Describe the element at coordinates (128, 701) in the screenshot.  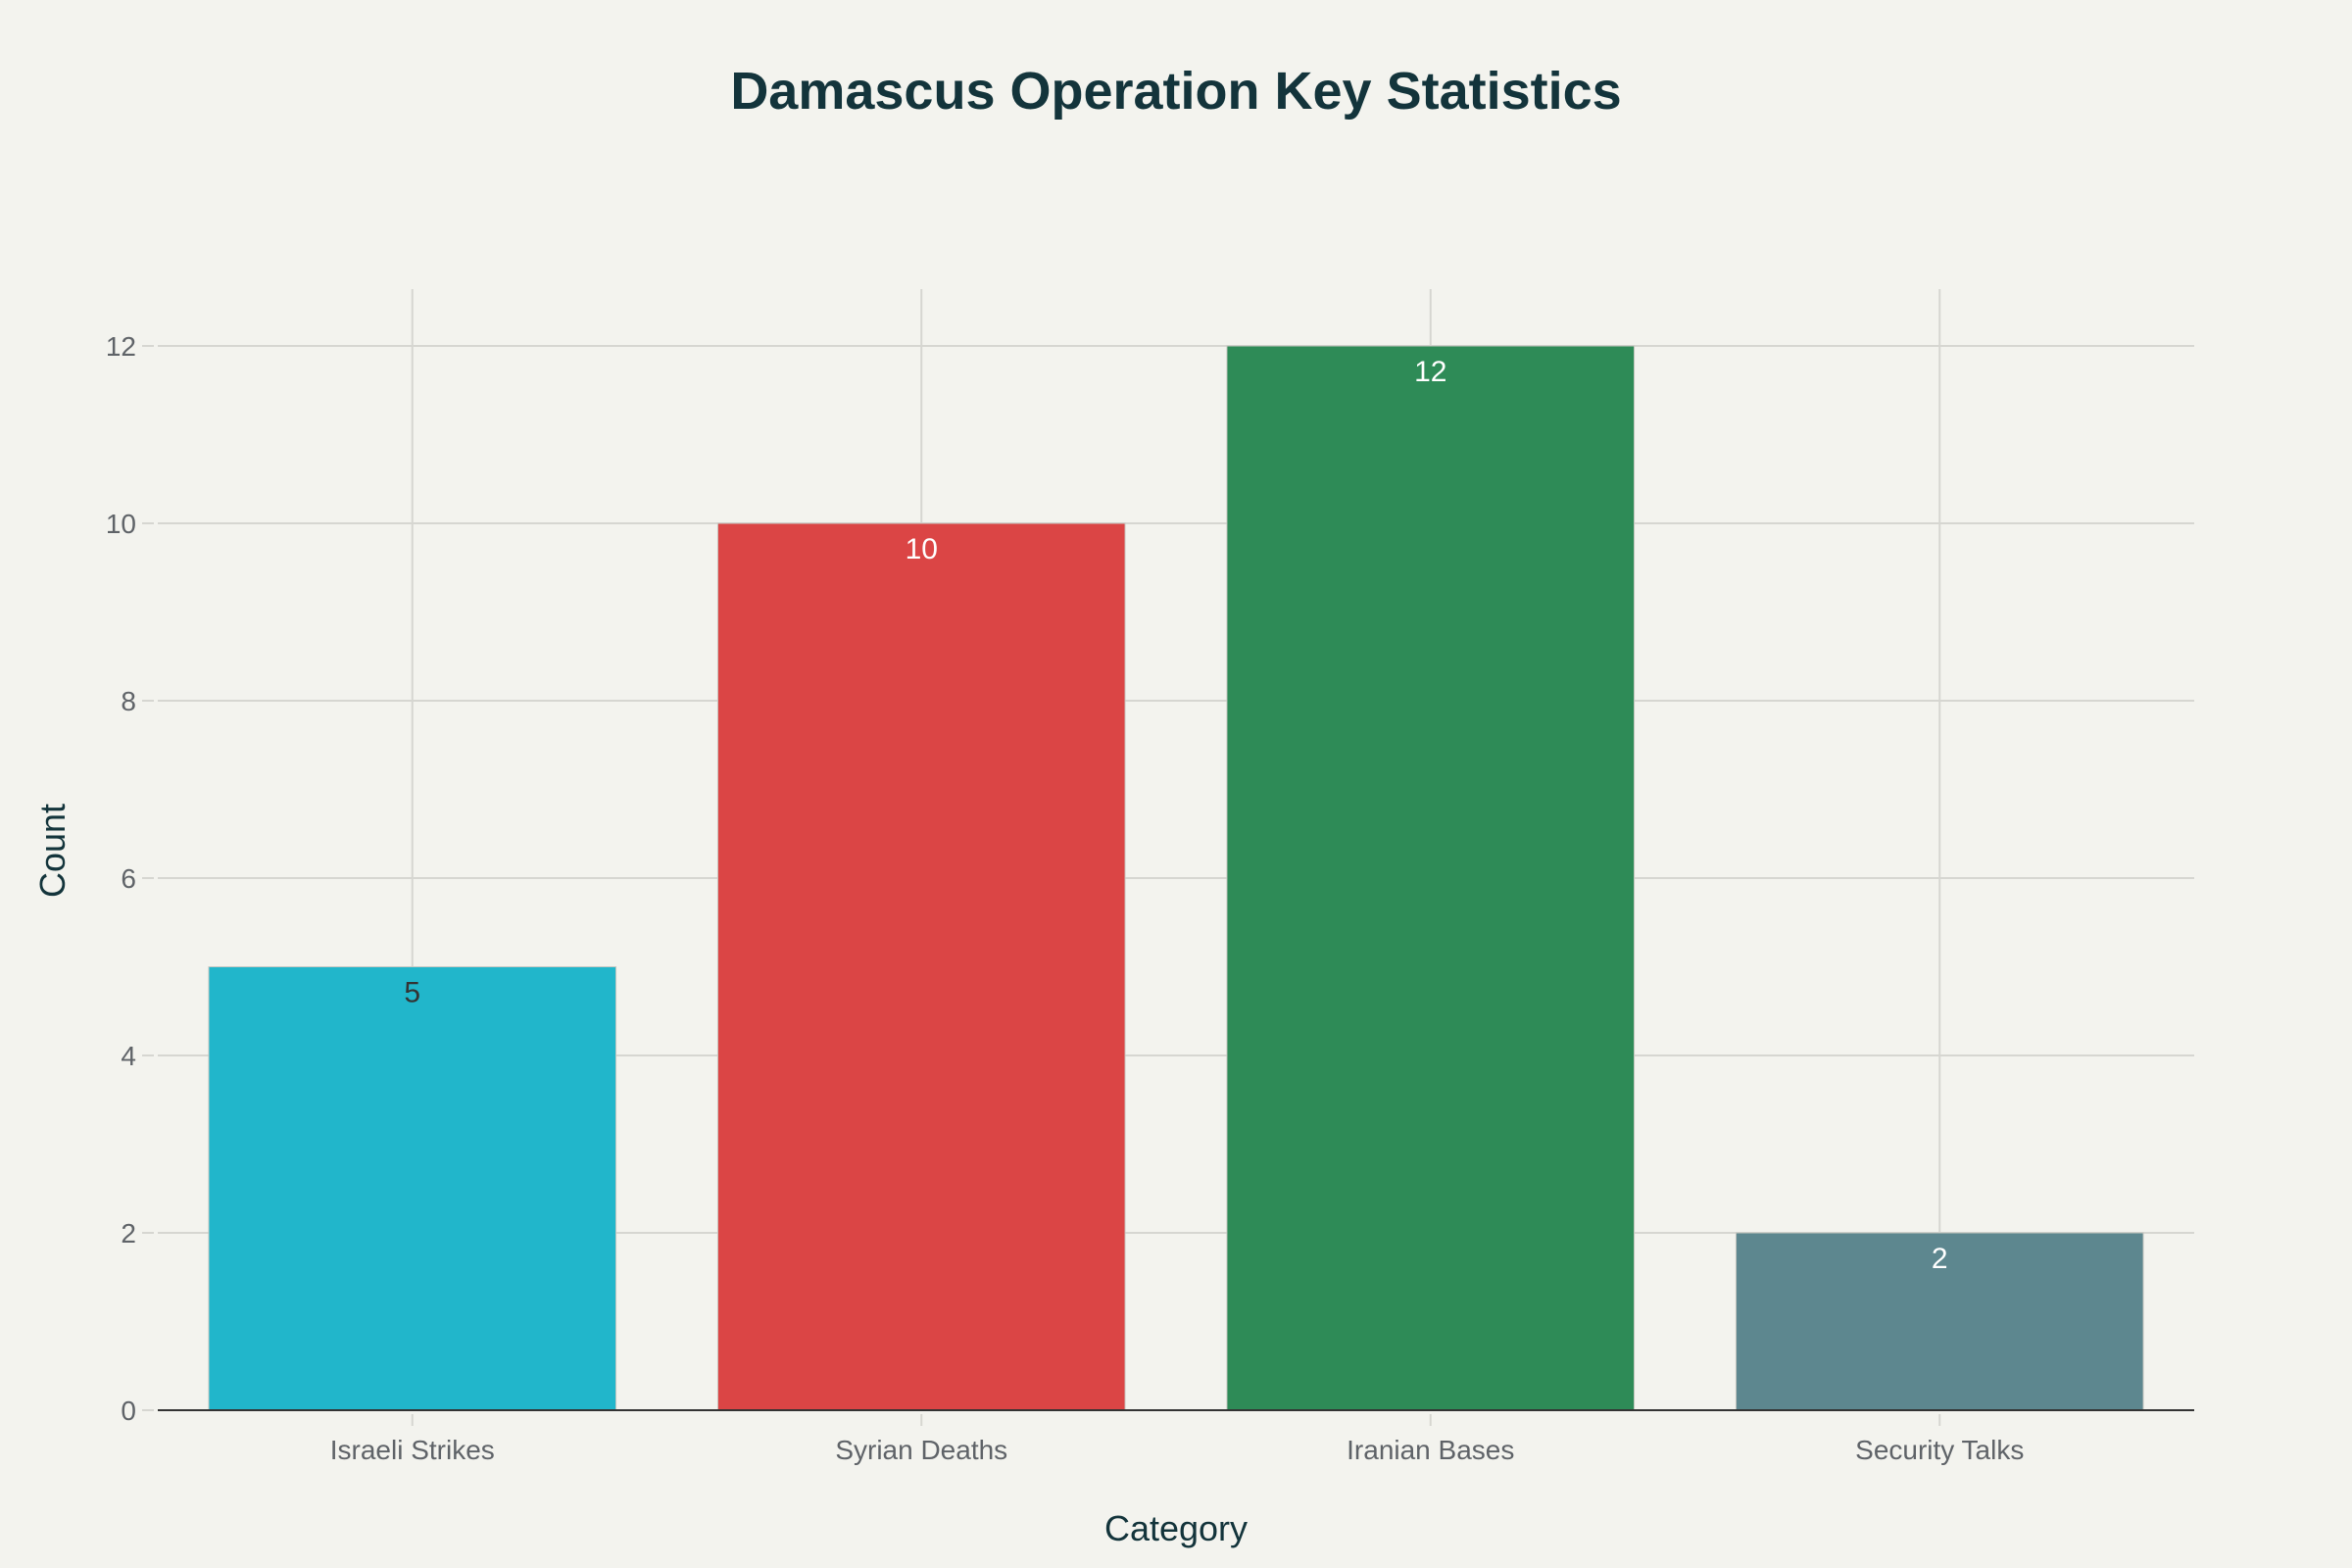
I see `y-tick-label: 8` at that location.